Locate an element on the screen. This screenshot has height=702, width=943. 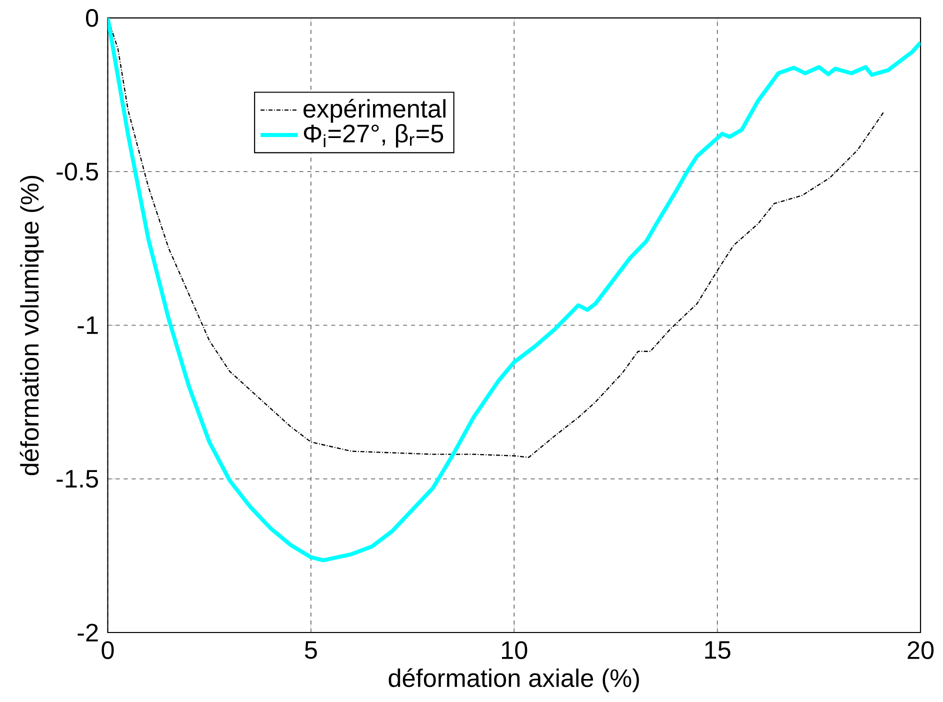
x-tick-label: 5 is located at coordinates (310, 650).